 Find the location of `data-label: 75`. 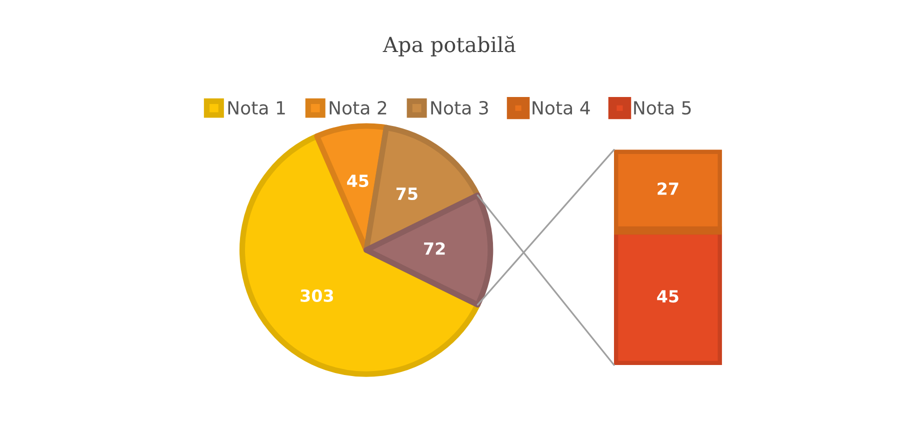

data-label: 75 is located at coordinates (407, 194).